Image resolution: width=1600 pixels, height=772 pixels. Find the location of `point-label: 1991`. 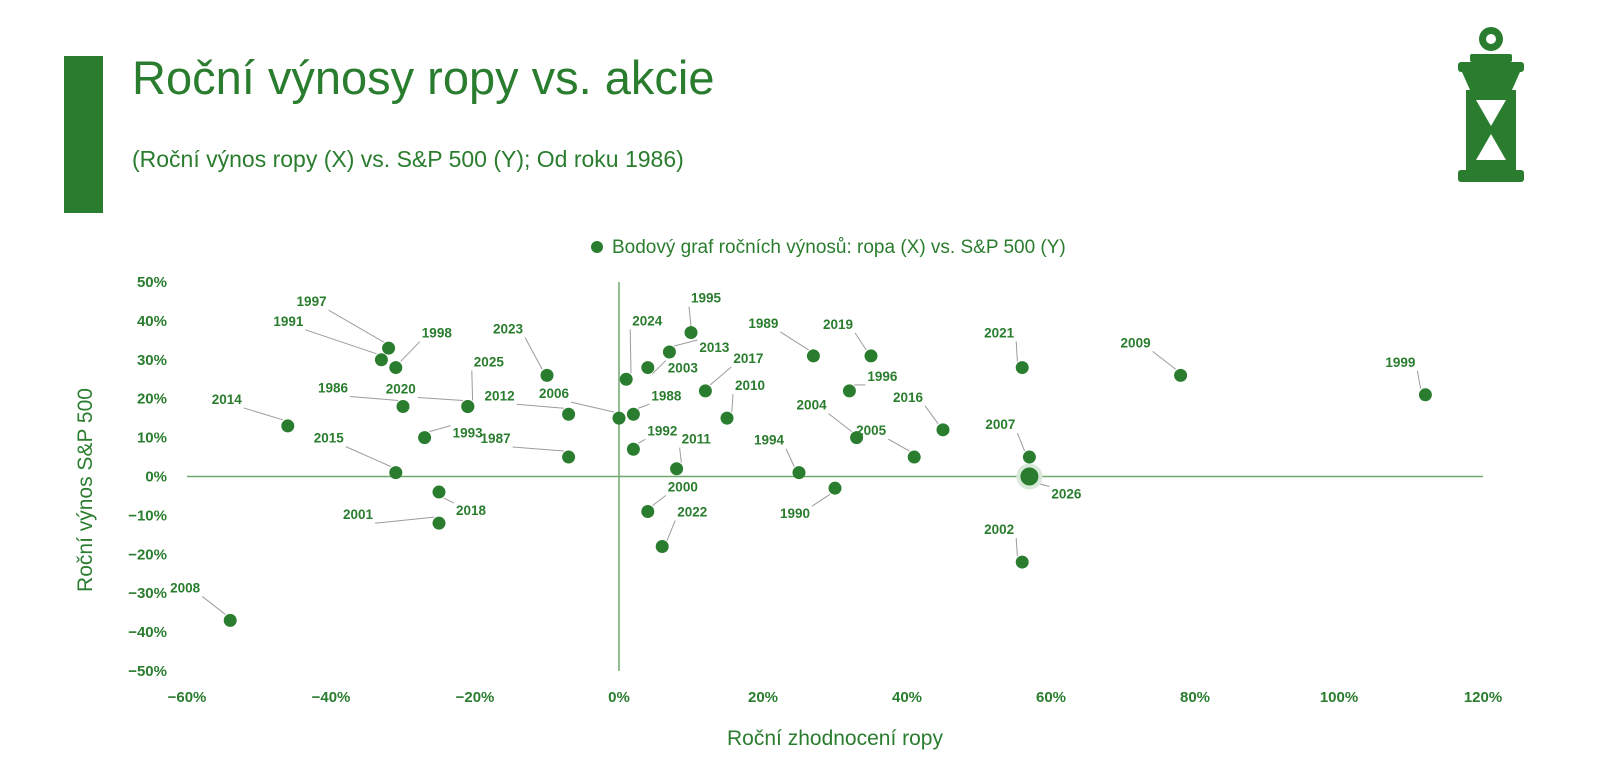

point-label: 1991 is located at coordinates (288, 321).